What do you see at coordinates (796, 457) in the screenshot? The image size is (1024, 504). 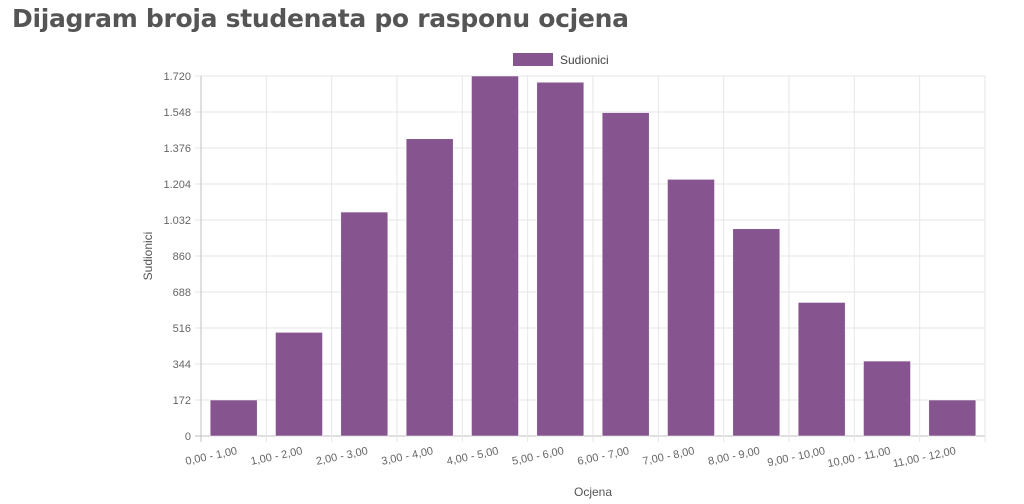 I see `x-tick-label: 9,00 - 10,00` at bounding box center [796, 457].